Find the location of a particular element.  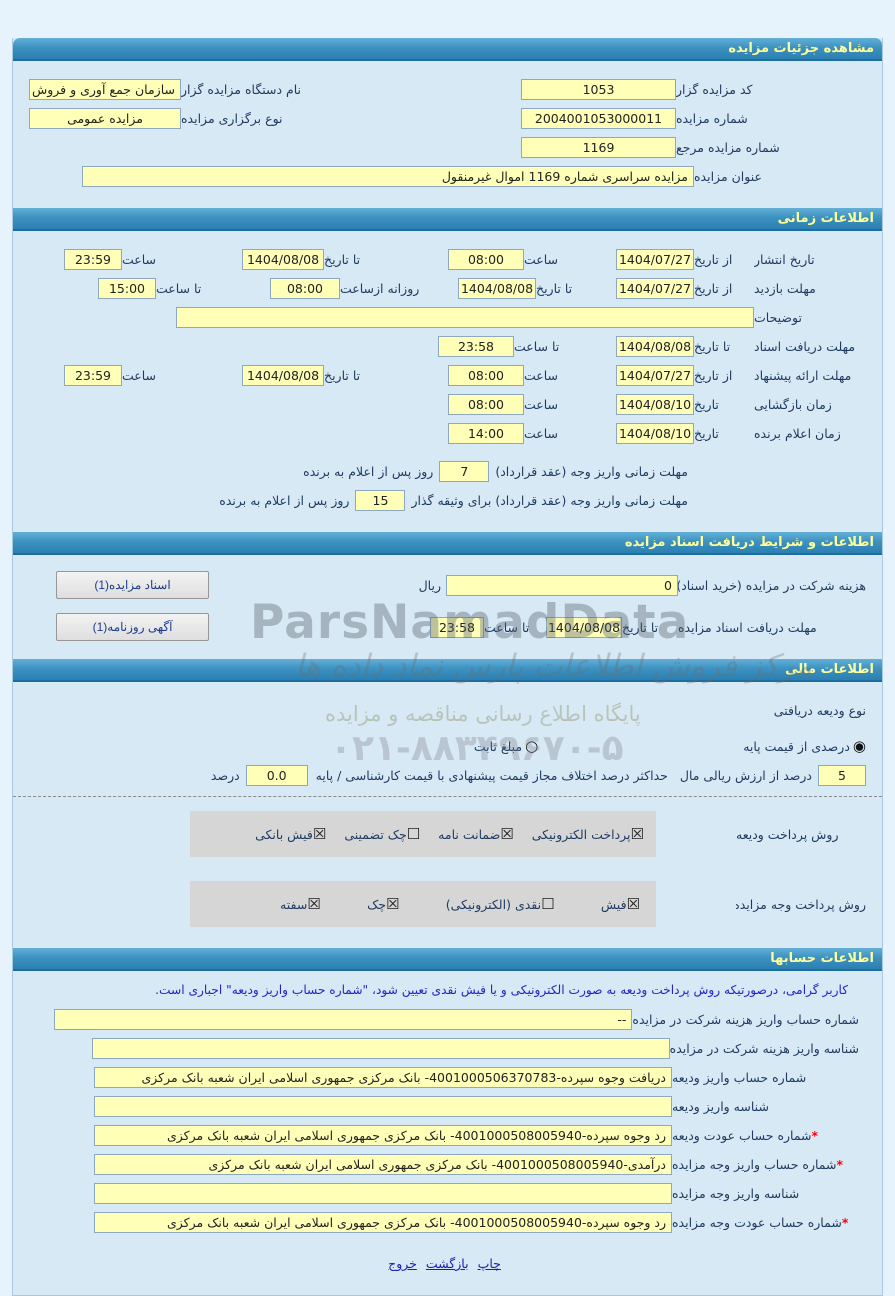

to-hour-label: تا ساعت is located at coordinates (179, 288).